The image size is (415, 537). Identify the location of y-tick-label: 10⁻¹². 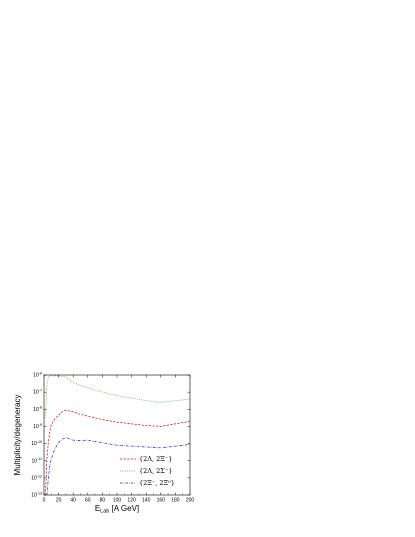
(36, 477).